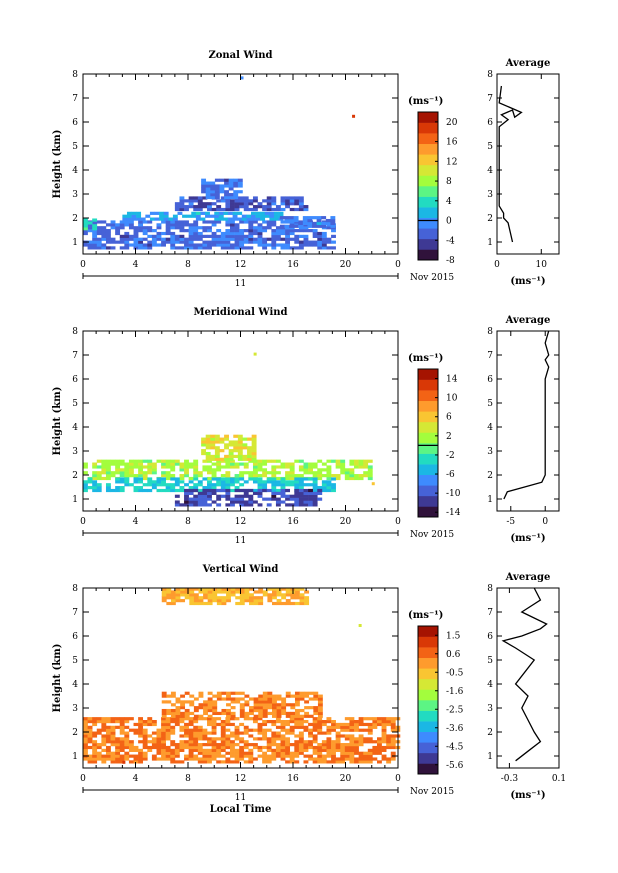  What do you see at coordinates (240, 541) in the screenshot?
I see `day-label: 11` at bounding box center [240, 541].